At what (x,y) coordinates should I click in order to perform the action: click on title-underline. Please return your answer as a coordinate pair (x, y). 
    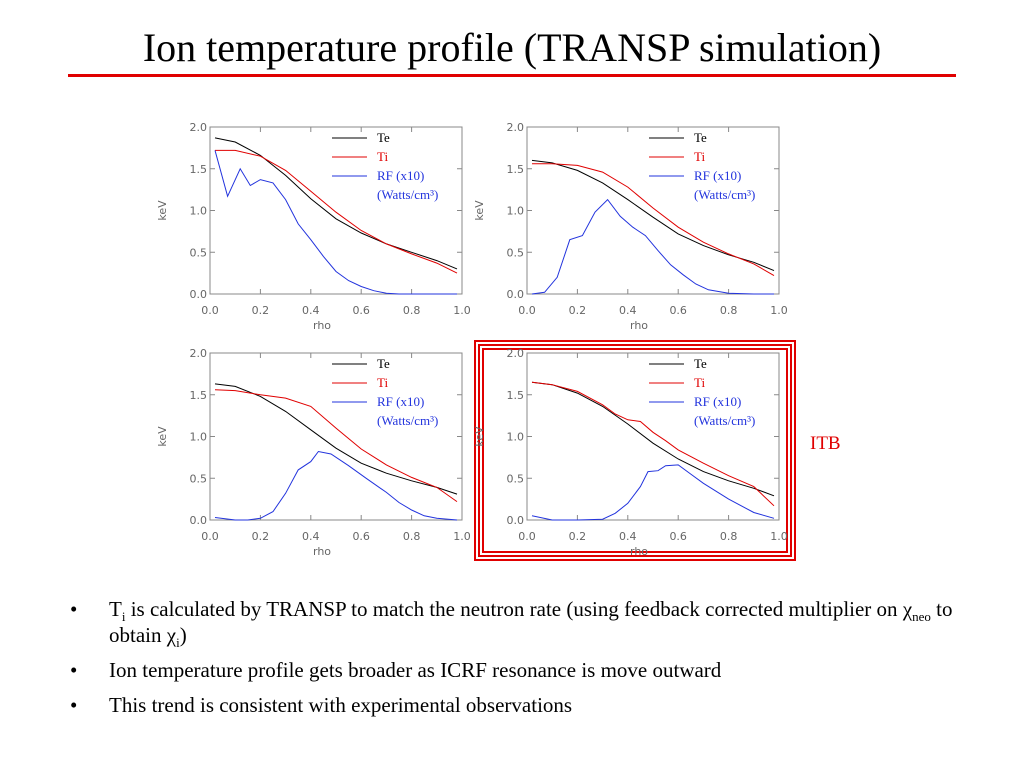
    Looking at the image, I should click on (512, 75).